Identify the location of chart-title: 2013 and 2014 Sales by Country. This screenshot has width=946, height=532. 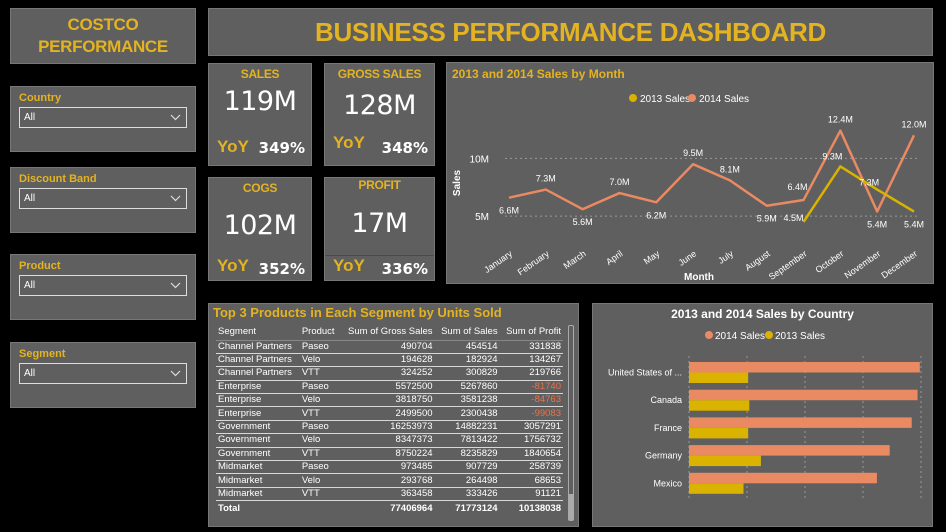
(762, 314).